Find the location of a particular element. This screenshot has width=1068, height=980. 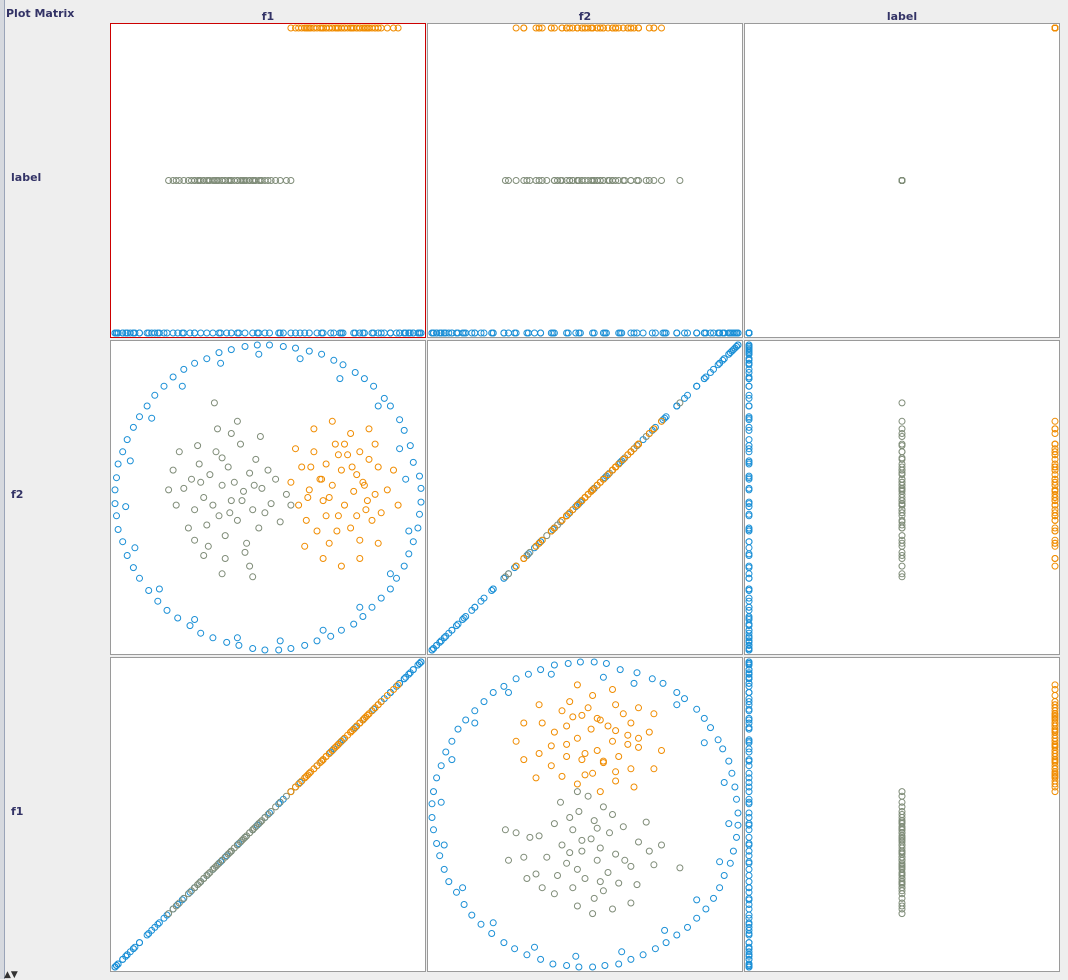

cell-f2-vs-label is located at coordinates (902, 497).